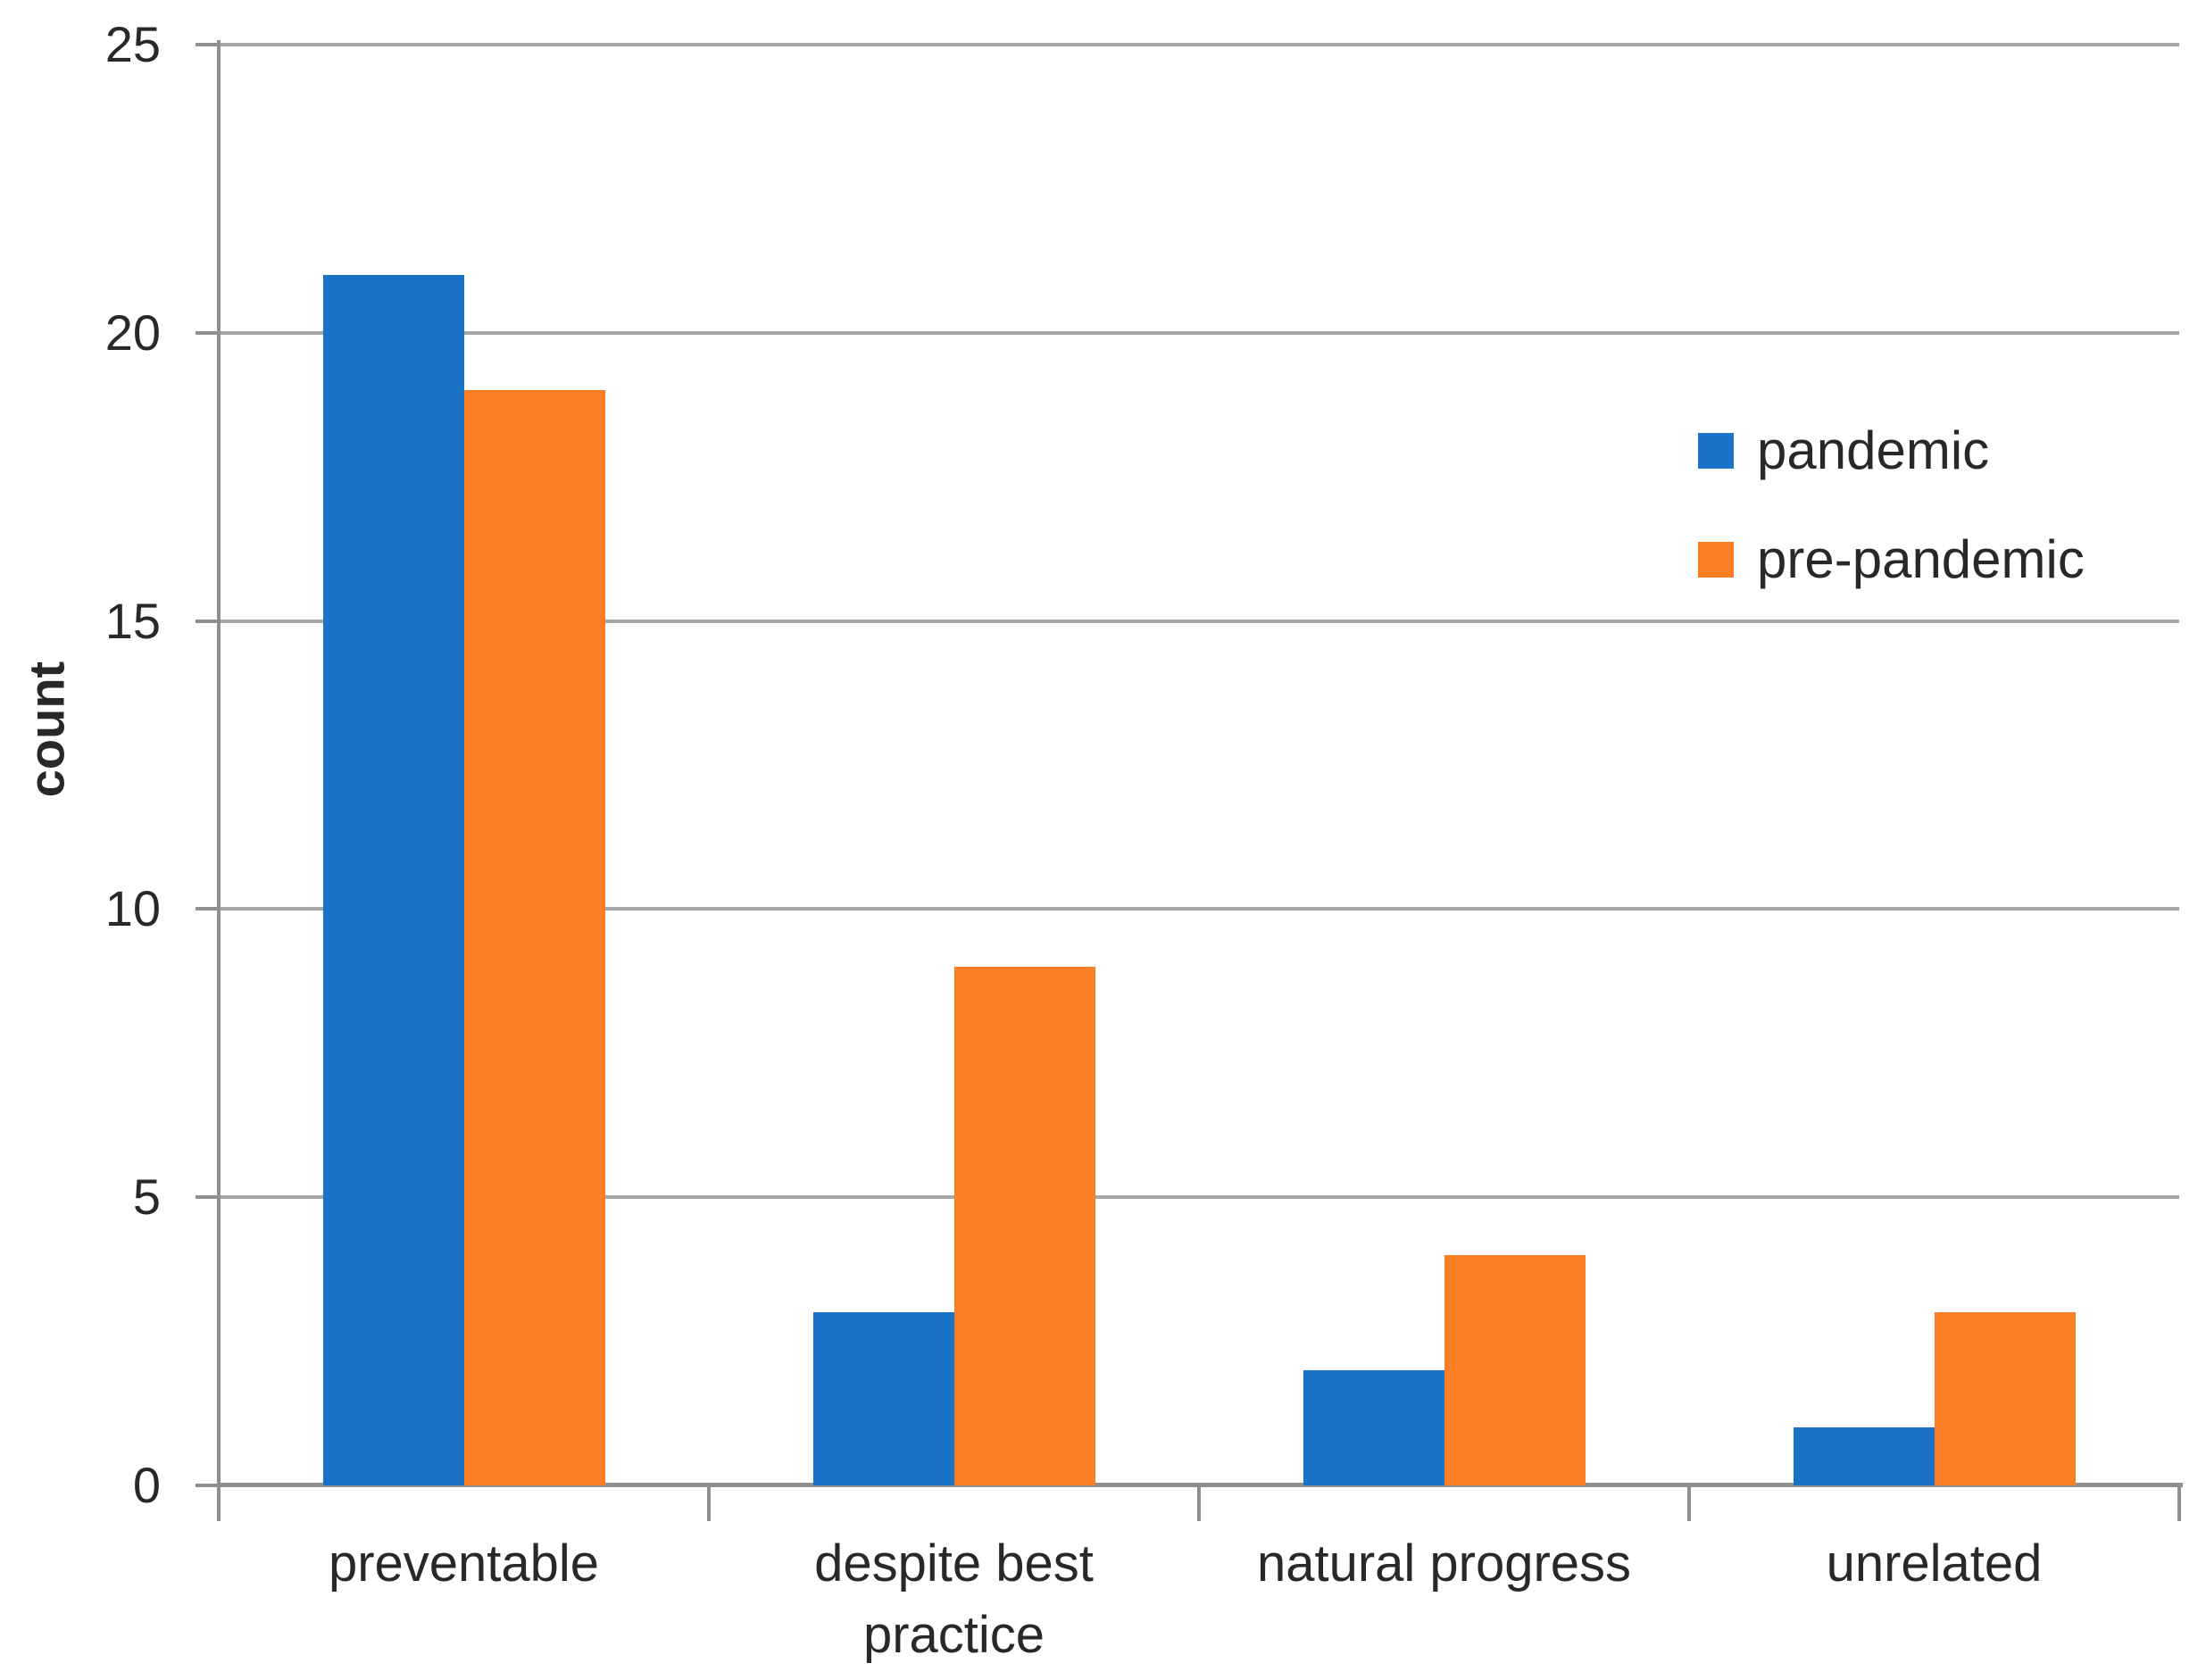 The image size is (2206, 1680). What do you see at coordinates (132, 908) in the screenshot?
I see `y-tick-label: 10` at bounding box center [132, 908].